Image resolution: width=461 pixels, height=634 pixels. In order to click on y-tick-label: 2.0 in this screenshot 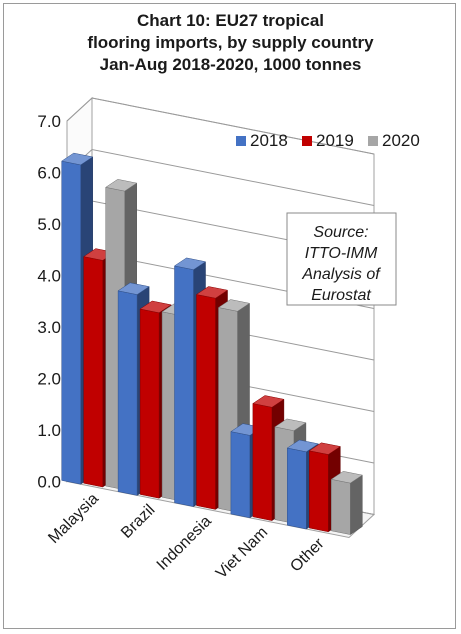, I will do `click(49, 379)`.